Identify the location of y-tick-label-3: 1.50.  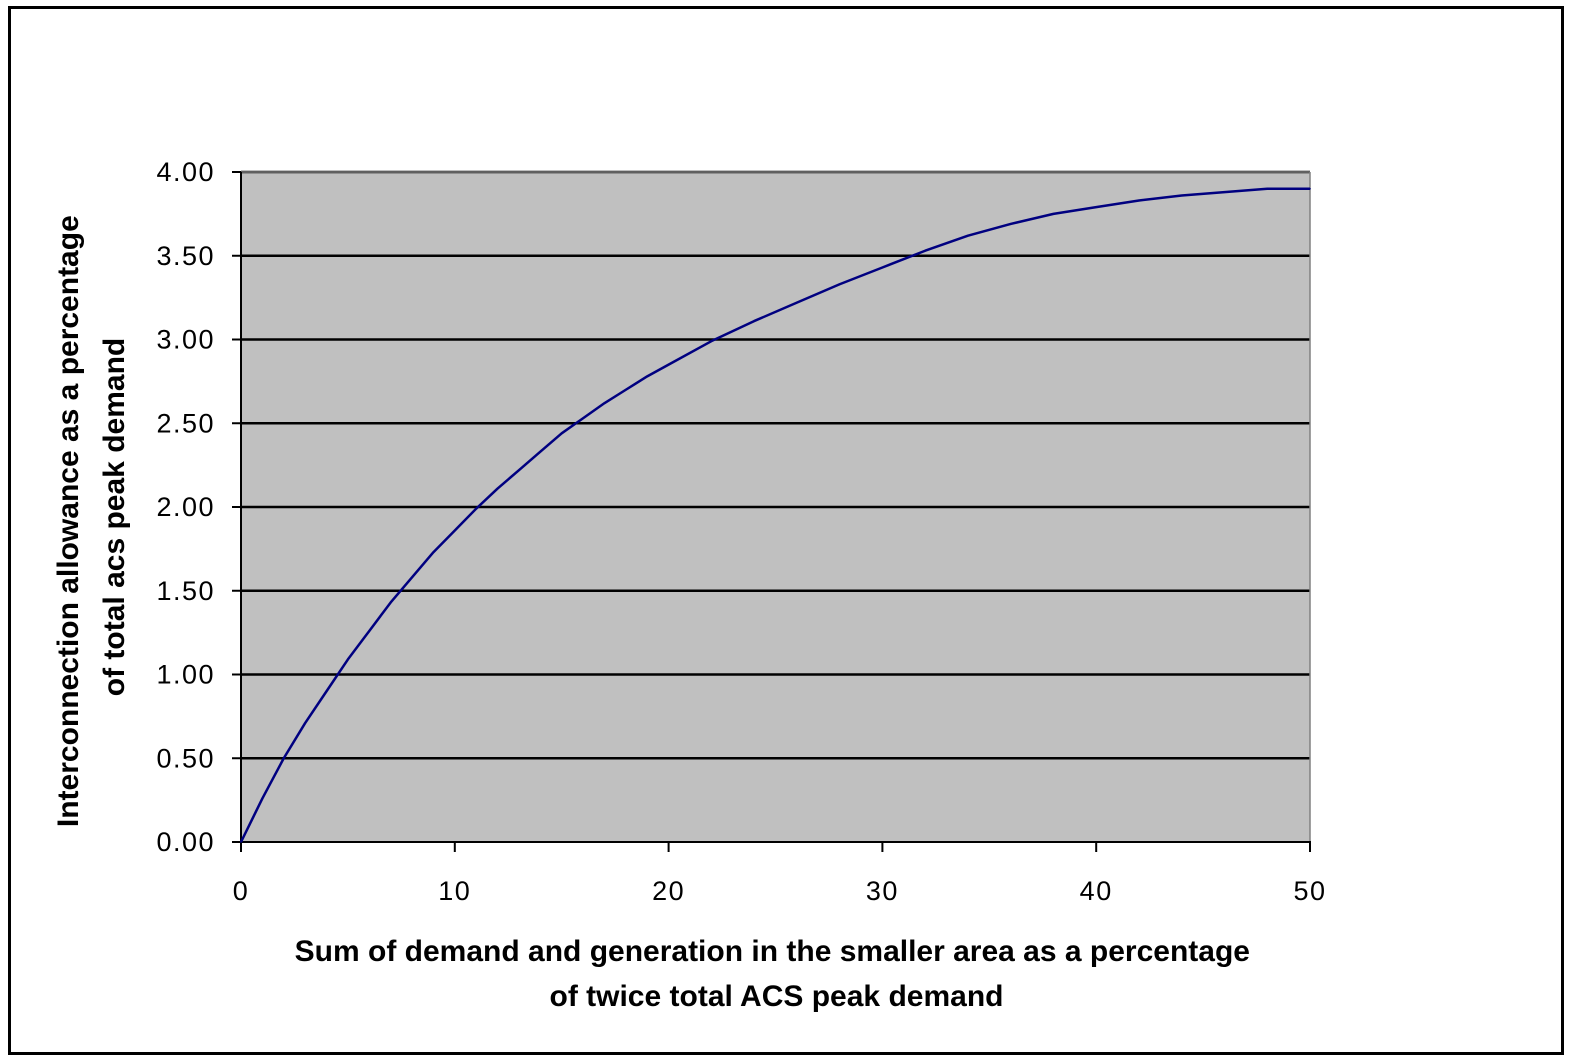
(185, 591).